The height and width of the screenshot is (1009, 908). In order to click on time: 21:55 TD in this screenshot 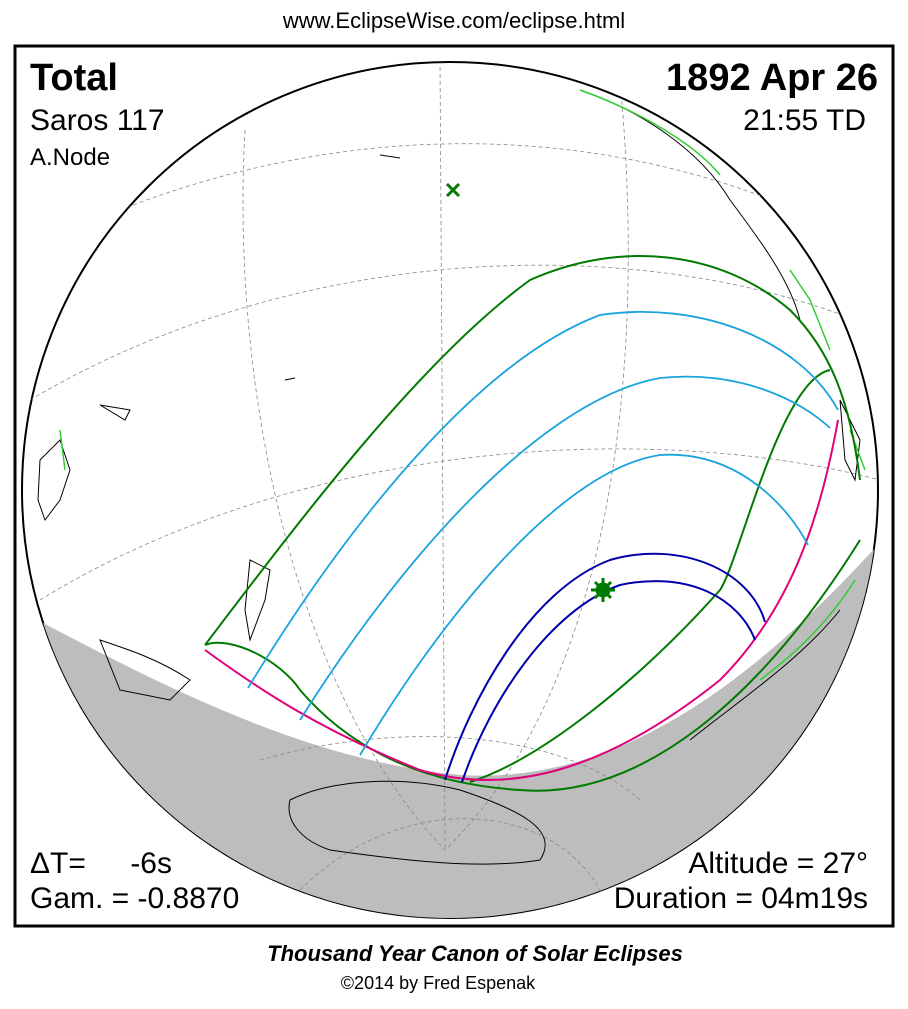, I will do `click(804, 120)`.